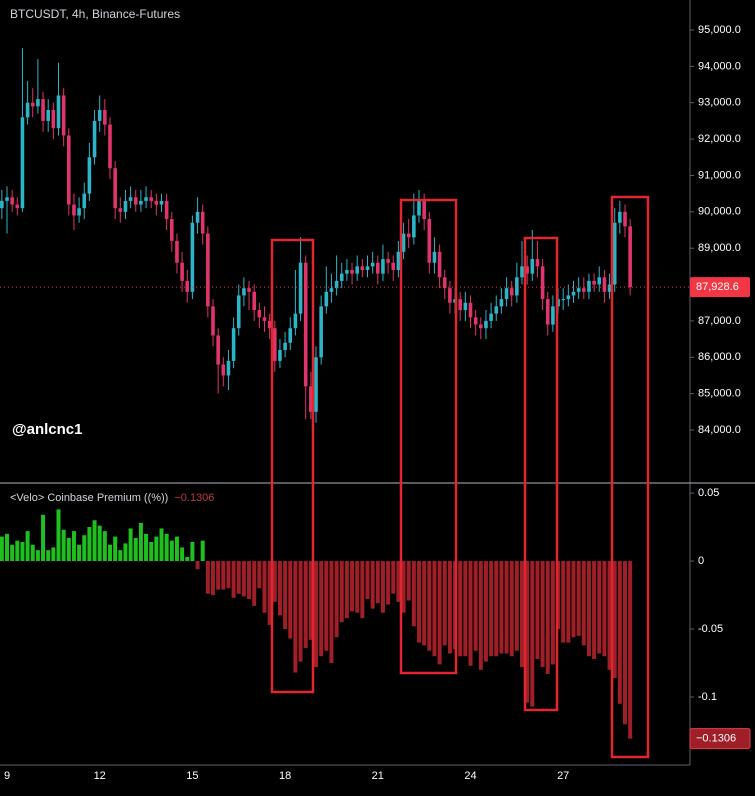 This screenshot has height=796, width=755. What do you see at coordinates (701, 561) in the screenshot?
I see `y-tick-label: 0` at bounding box center [701, 561].